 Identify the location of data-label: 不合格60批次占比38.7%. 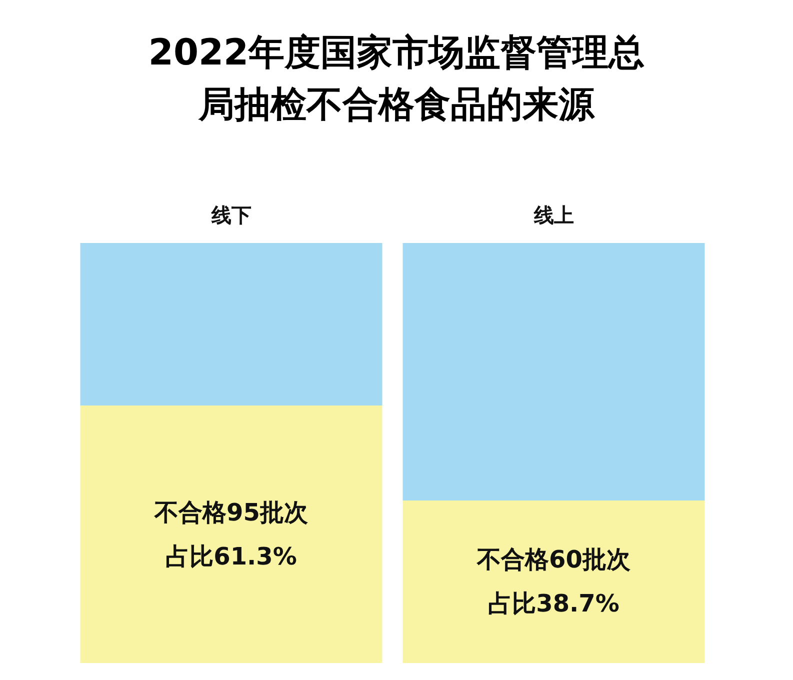
(554, 582).